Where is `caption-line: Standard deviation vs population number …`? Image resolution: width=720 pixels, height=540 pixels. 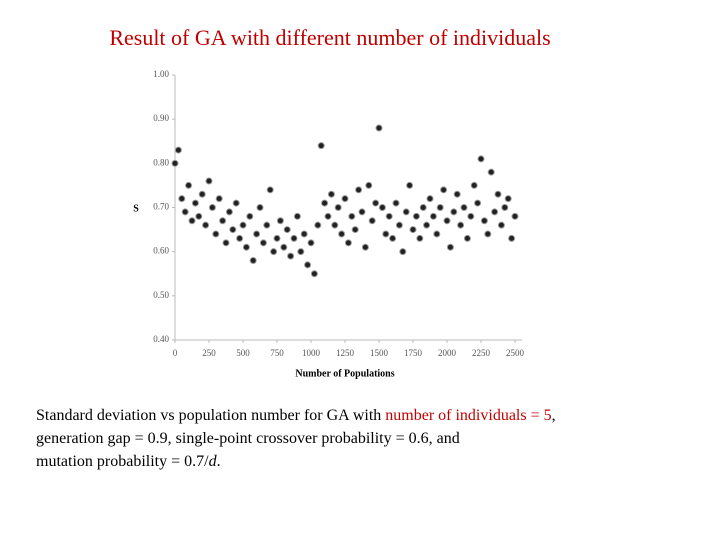 caption-line: Standard deviation vs population number … is located at coordinates (296, 415).